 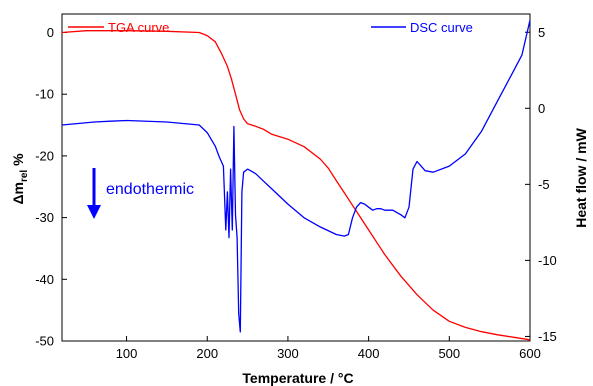 I want to click on y-left-axis-title: Δmrel %, so click(x=20, y=179).